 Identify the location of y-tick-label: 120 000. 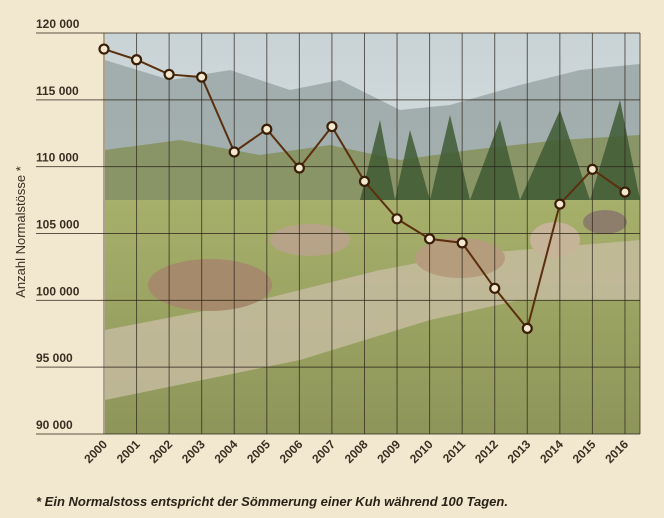
(58, 24).